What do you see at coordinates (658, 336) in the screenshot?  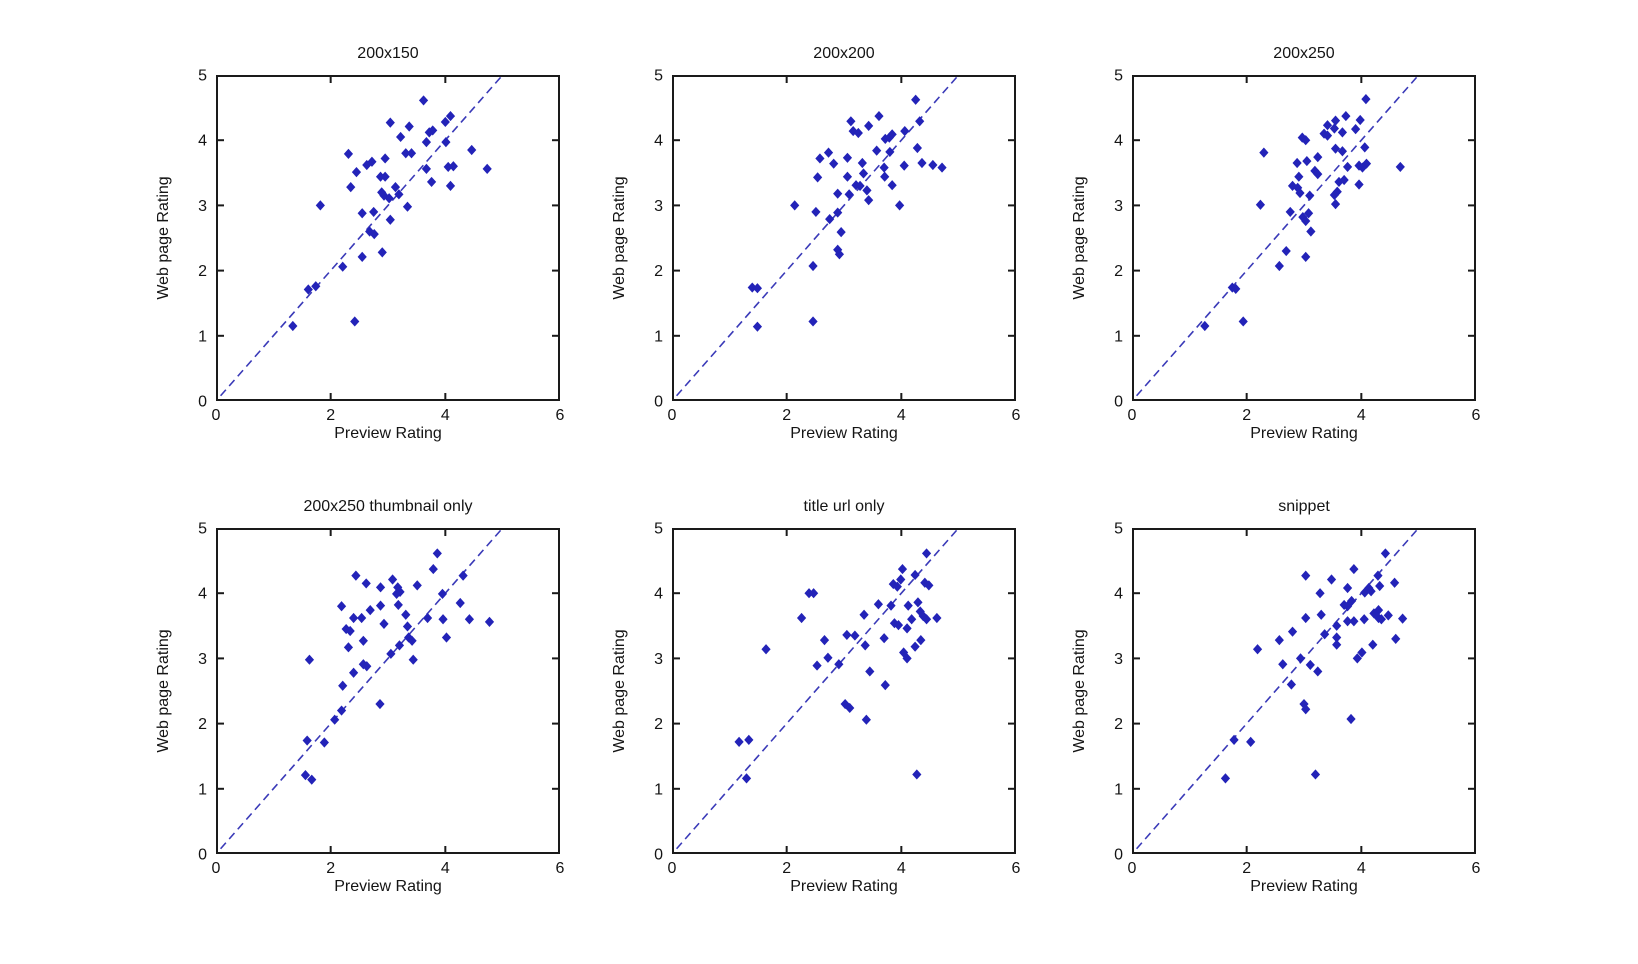 I see `y-tick-label: 1` at bounding box center [658, 336].